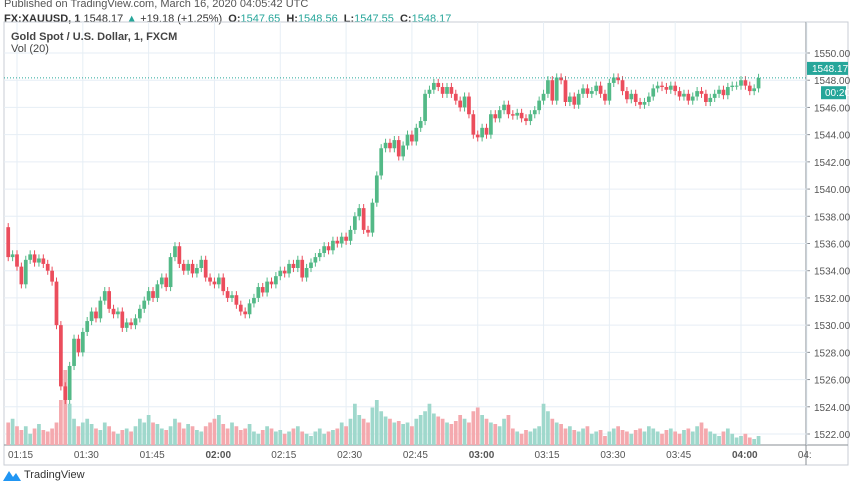 The image size is (852, 485). Describe the element at coordinates (349, 455) in the screenshot. I see `x-tick-label: 02:30` at that location.